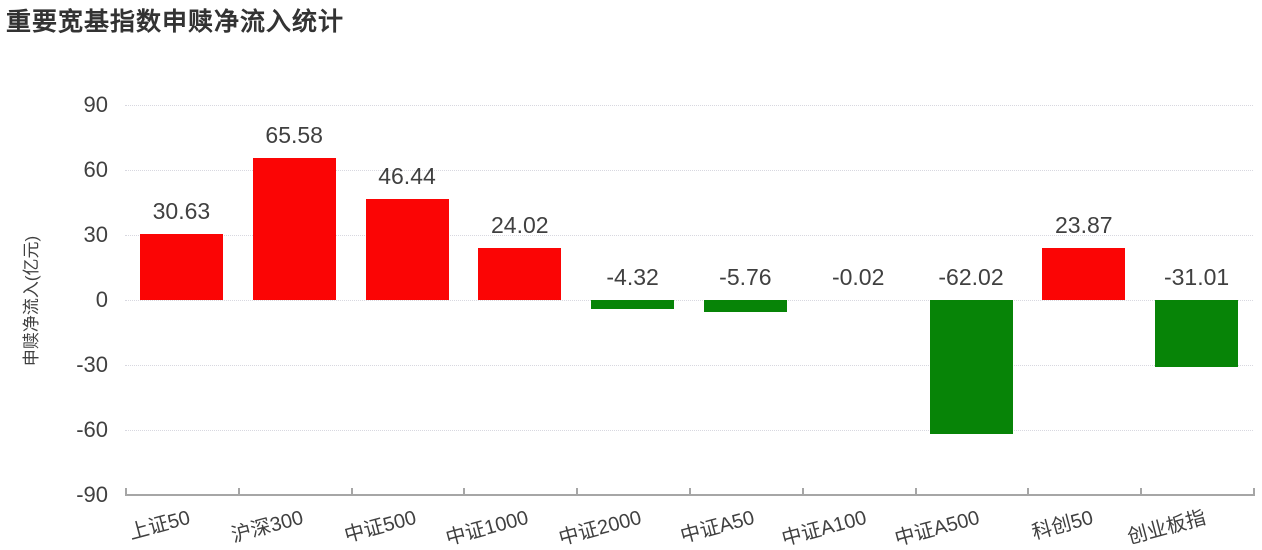  I want to click on x-axis-label-中证1000: 中证1000, so click(487, 528).